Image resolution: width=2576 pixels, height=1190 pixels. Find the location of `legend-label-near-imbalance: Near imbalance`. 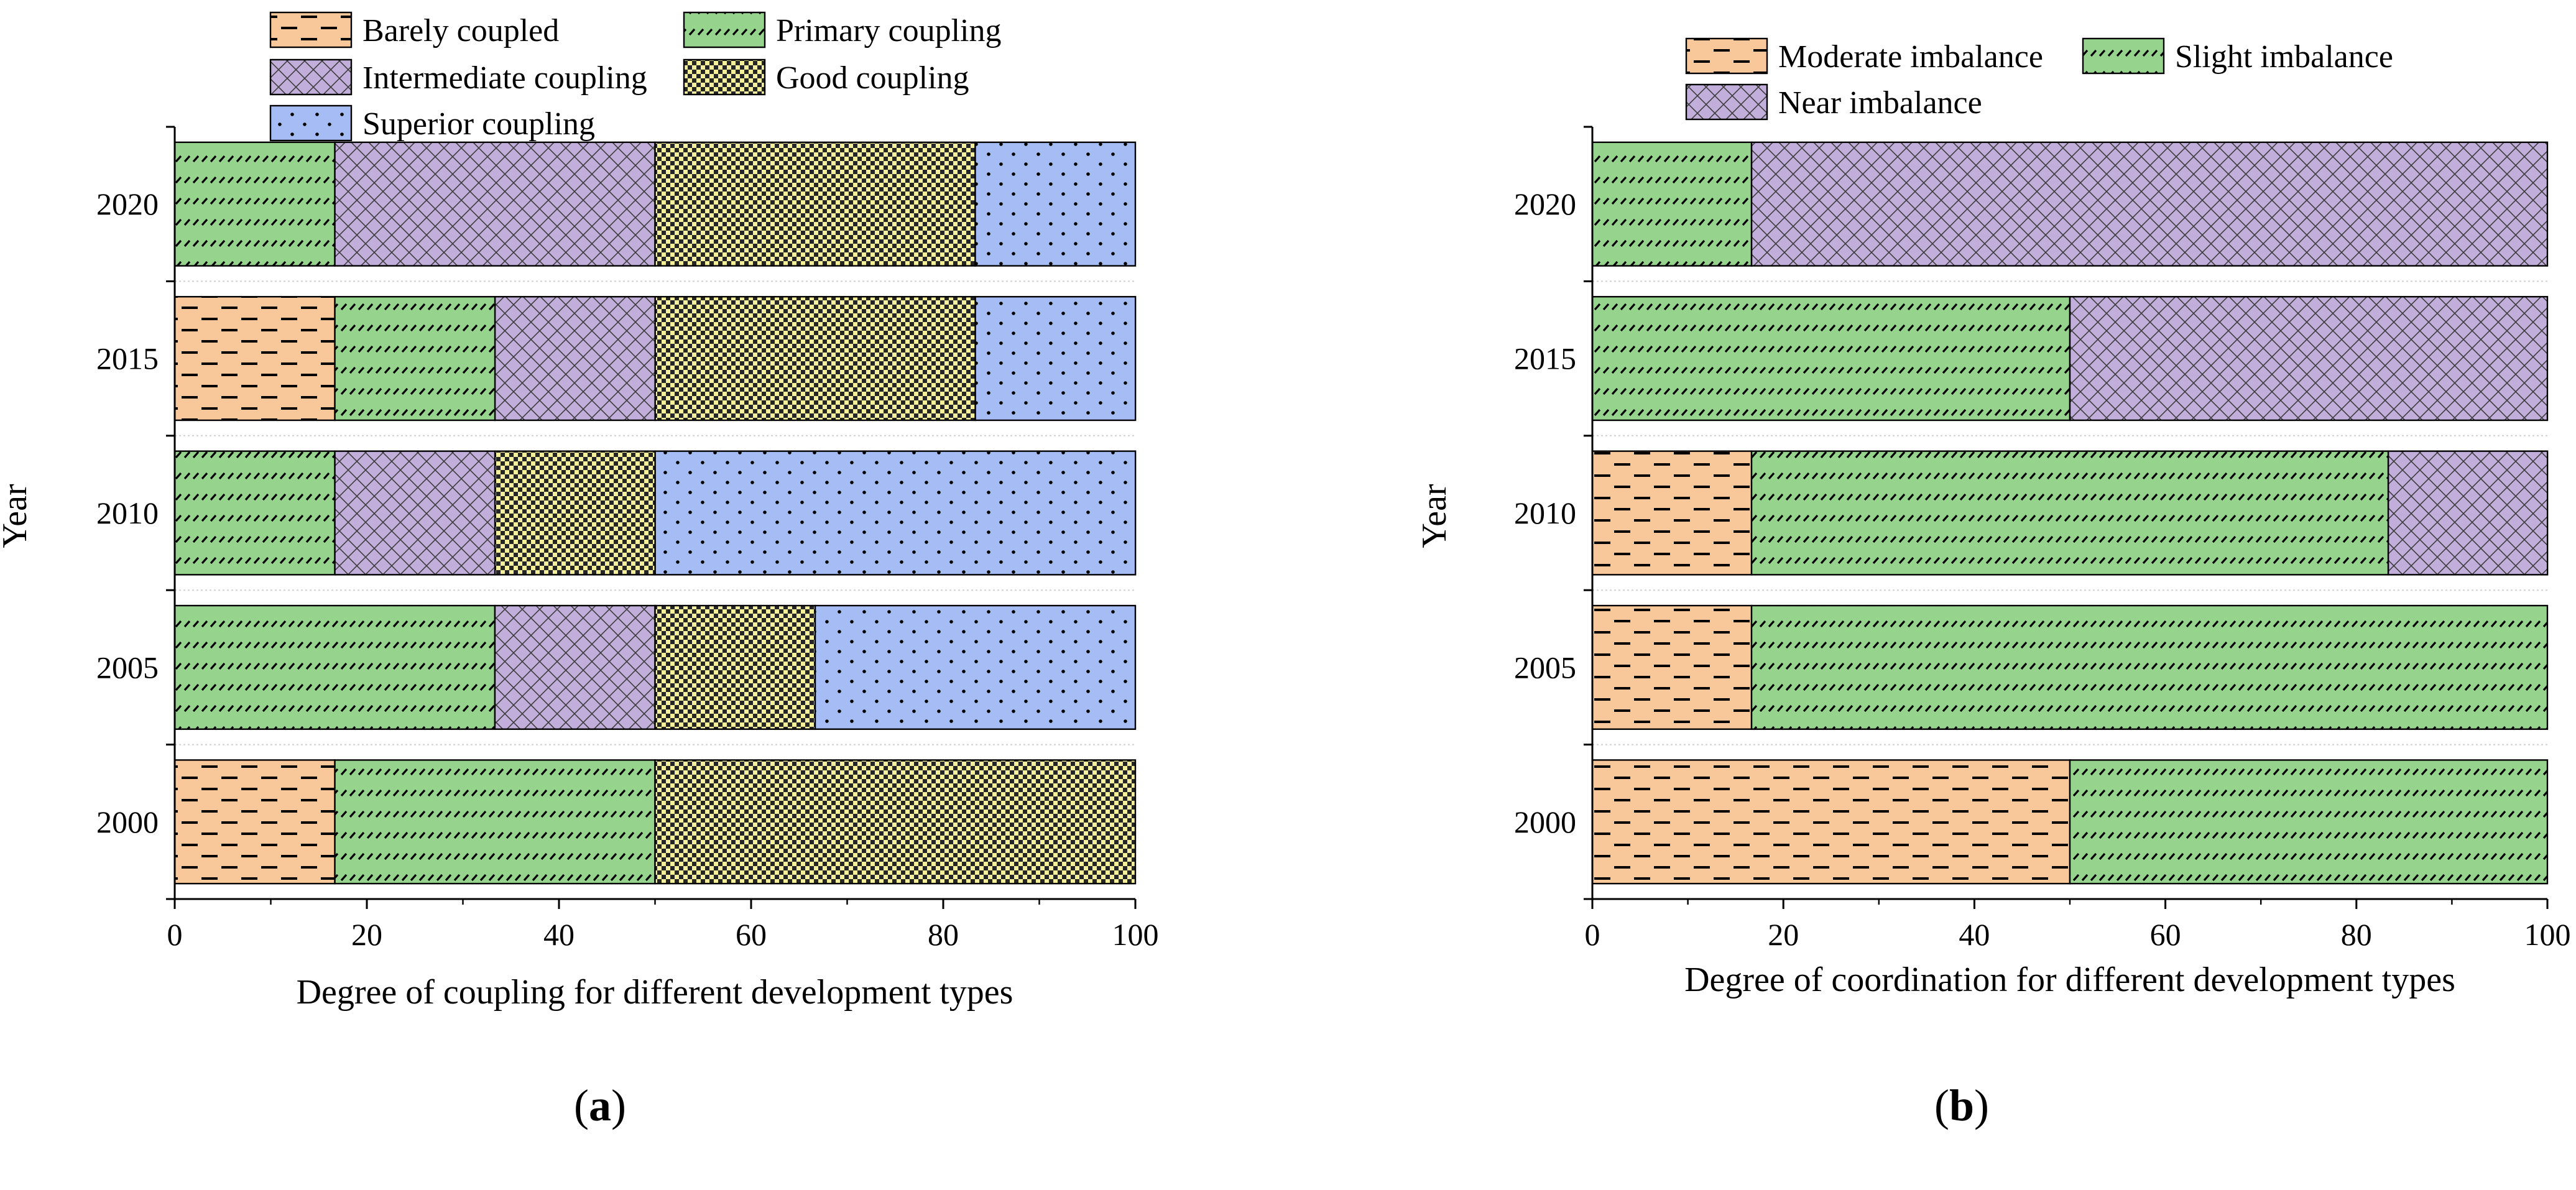

legend-label-near-imbalance: Near imbalance is located at coordinates (1880, 103).